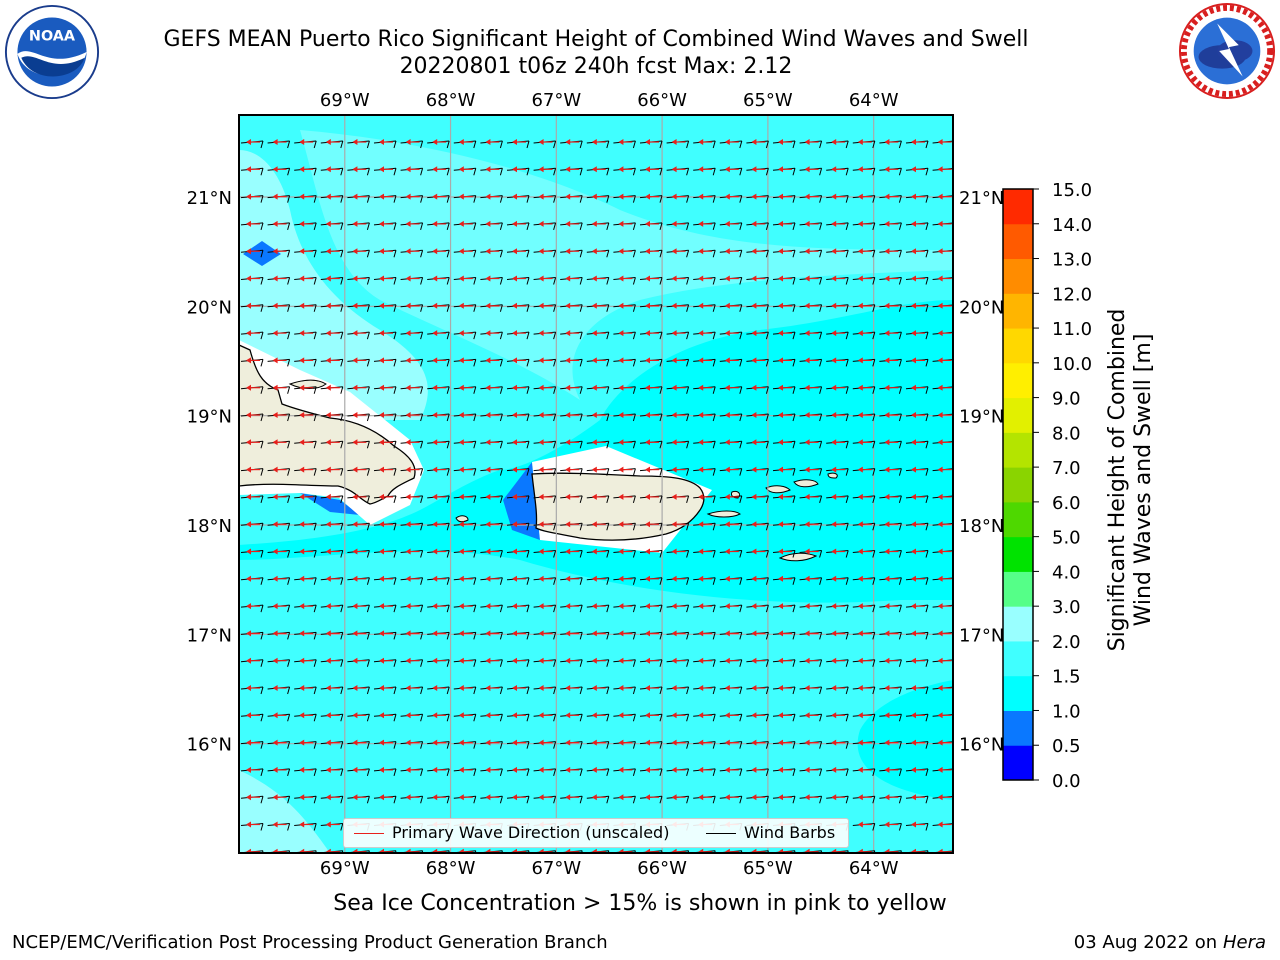  Describe the element at coordinates (1018, 763) in the screenshot. I see `colorbar-swatch` at that location.